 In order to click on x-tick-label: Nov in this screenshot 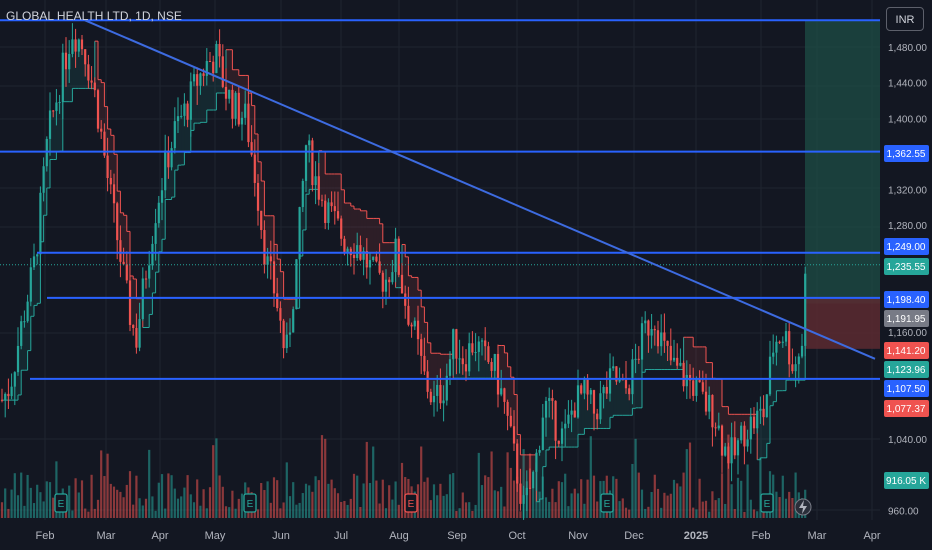, I will do `click(578, 536)`.